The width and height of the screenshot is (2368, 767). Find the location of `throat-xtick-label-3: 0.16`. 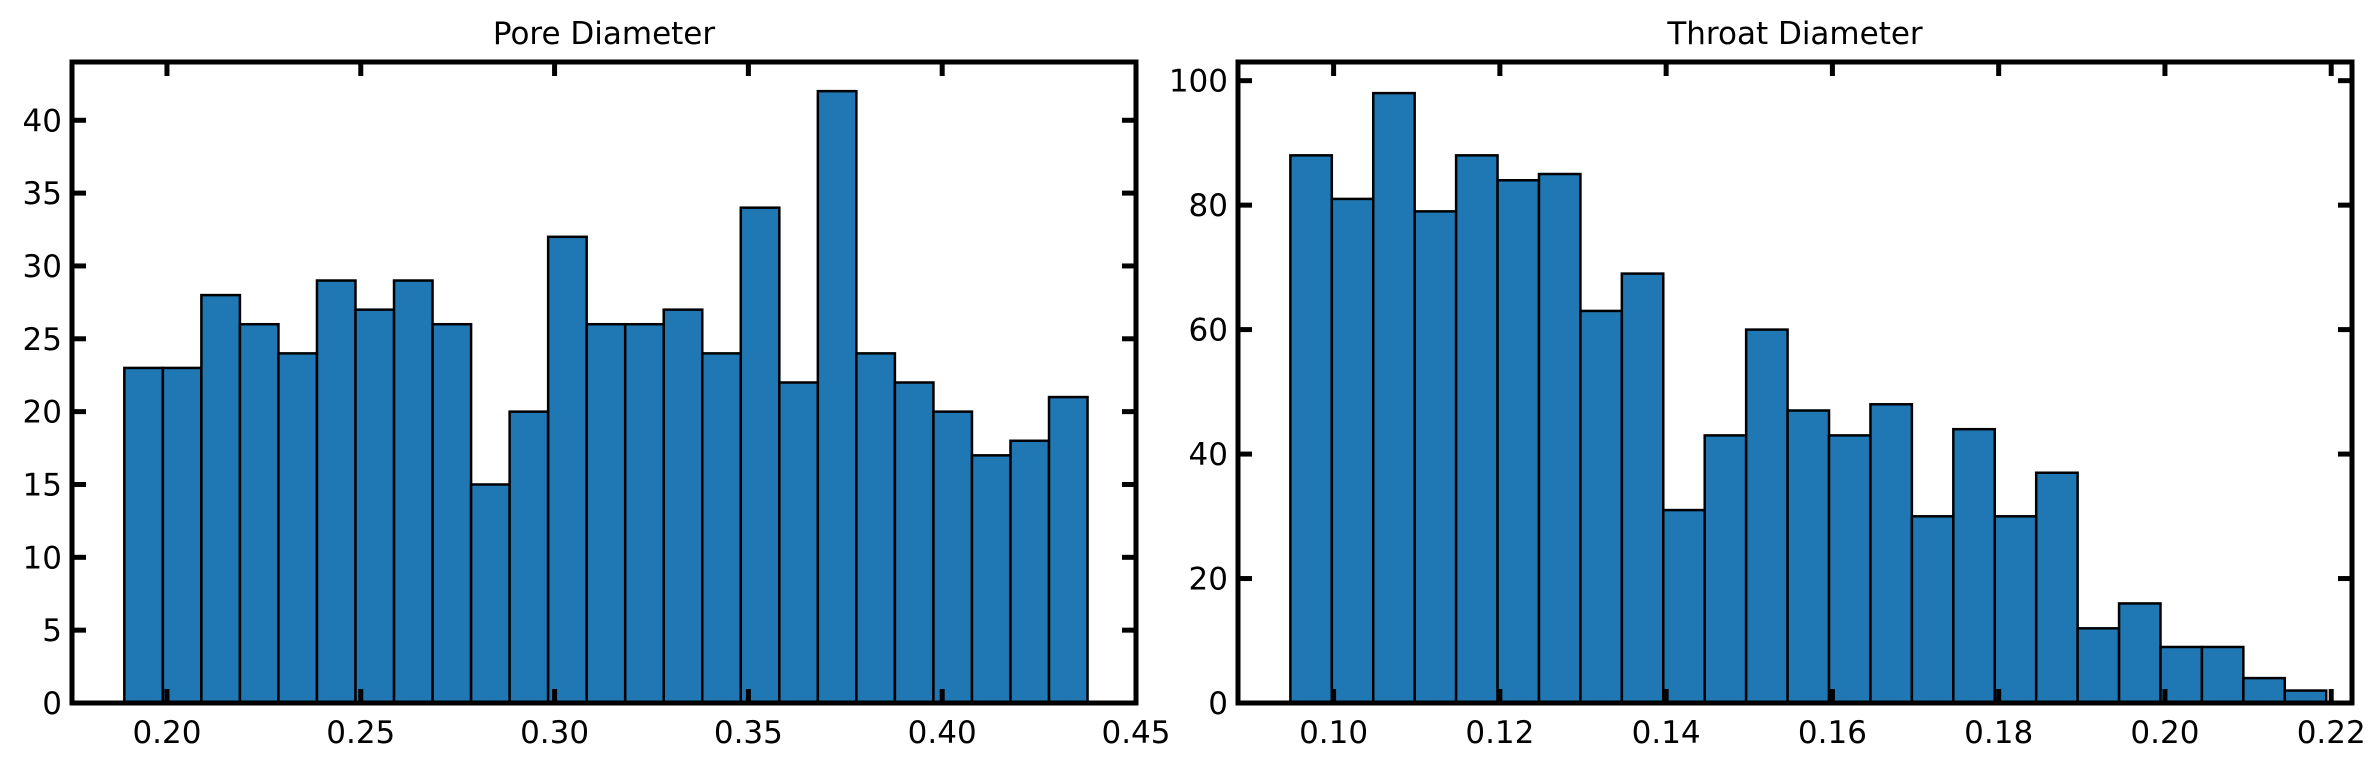

throat-xtick-label-3: 0.16 is located at coordinates (1832, 733).